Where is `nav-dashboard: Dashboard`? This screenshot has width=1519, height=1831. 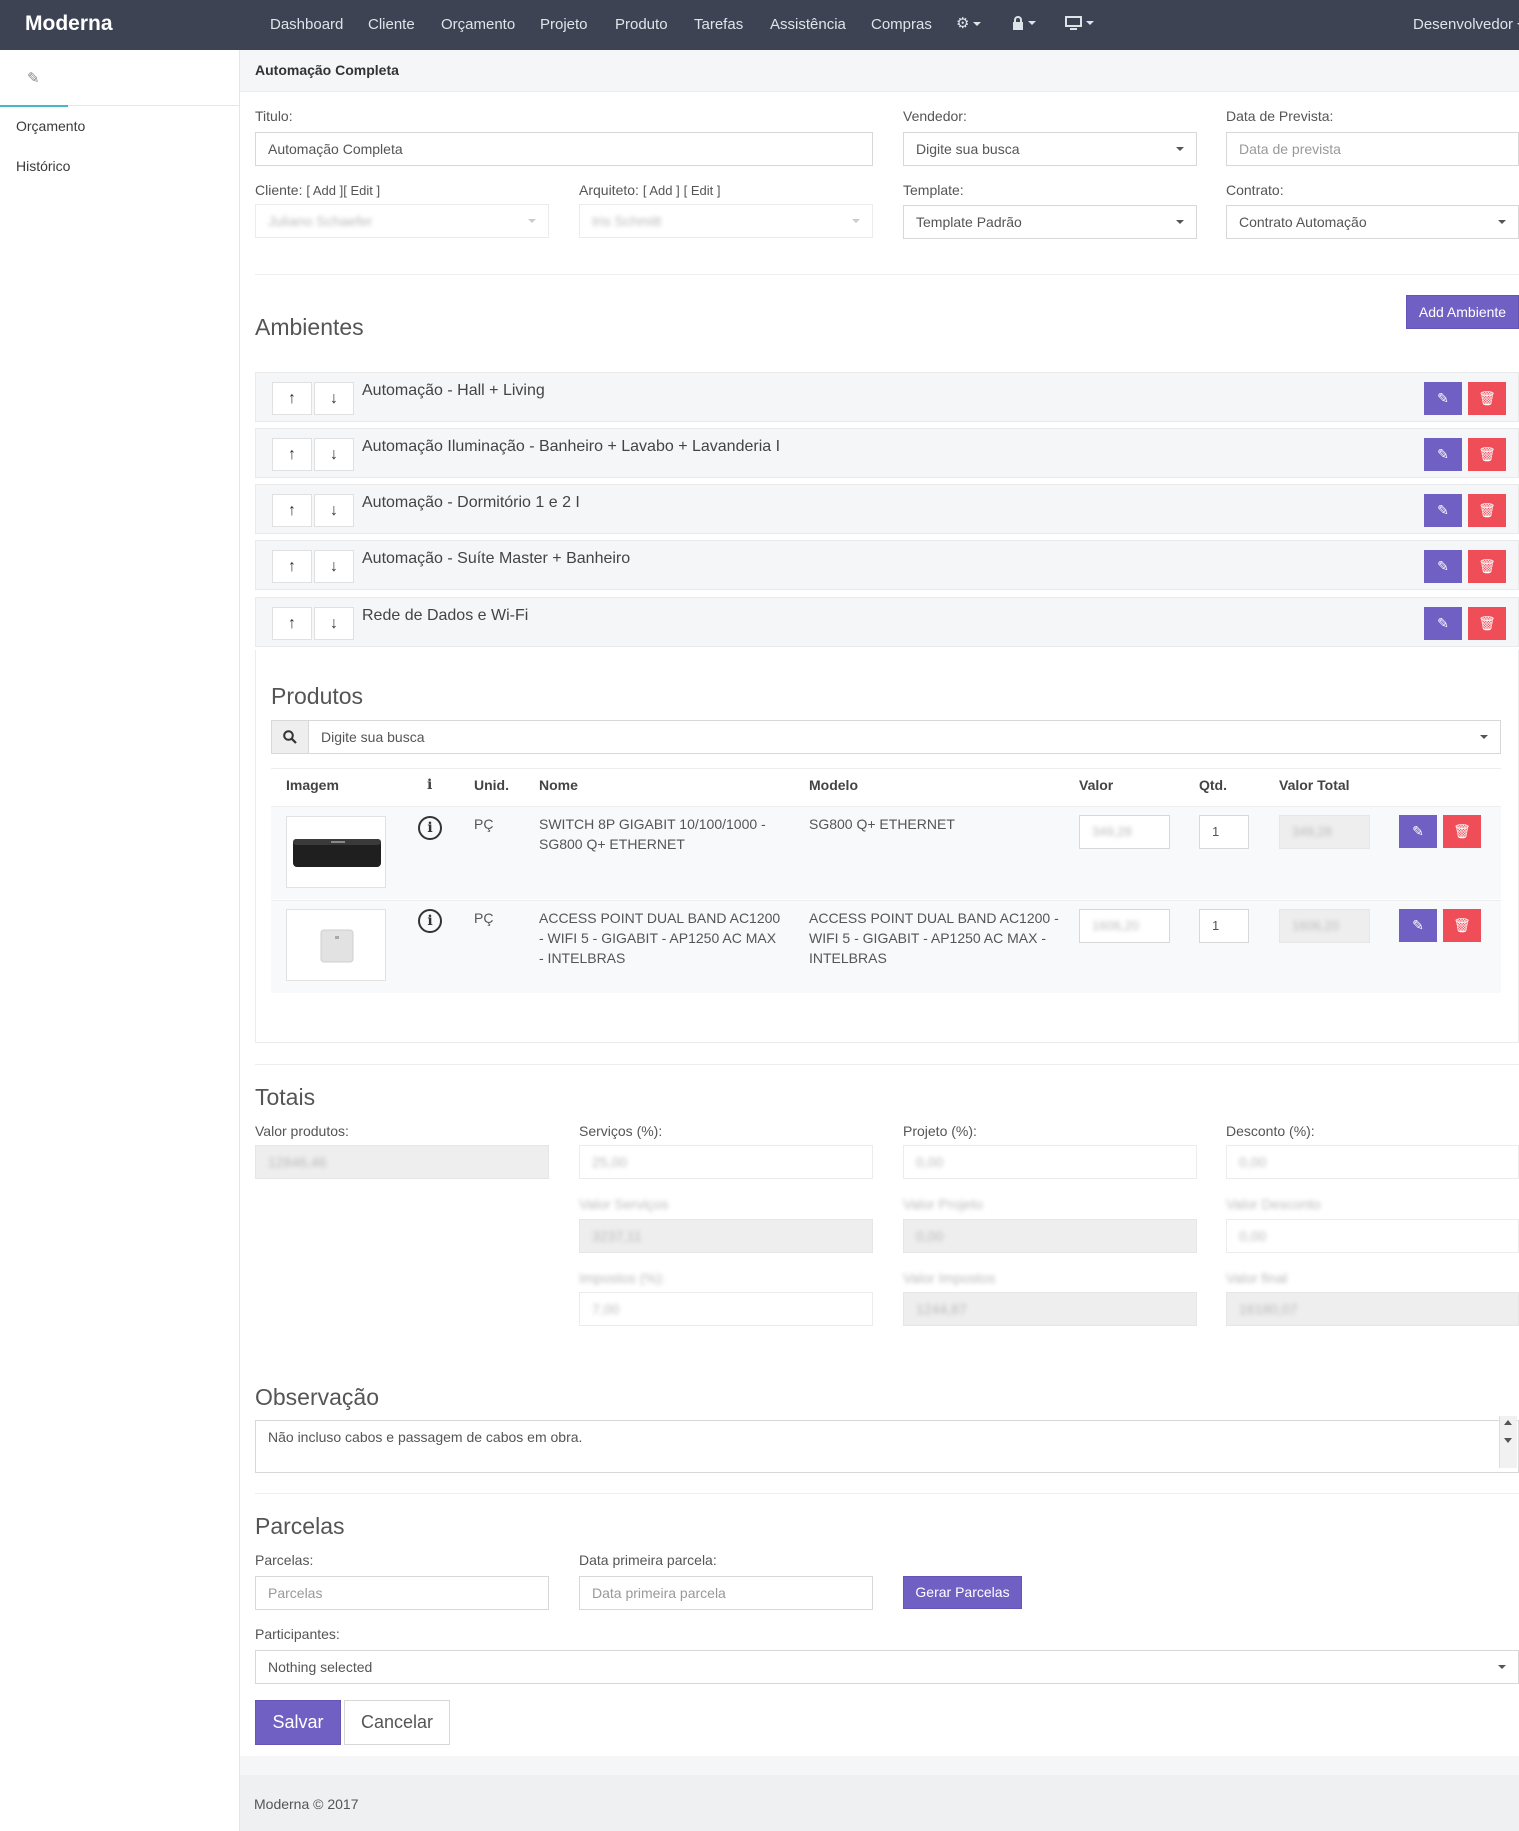
nav-dashboard: Dashboard is located at coordinates (307, 24).